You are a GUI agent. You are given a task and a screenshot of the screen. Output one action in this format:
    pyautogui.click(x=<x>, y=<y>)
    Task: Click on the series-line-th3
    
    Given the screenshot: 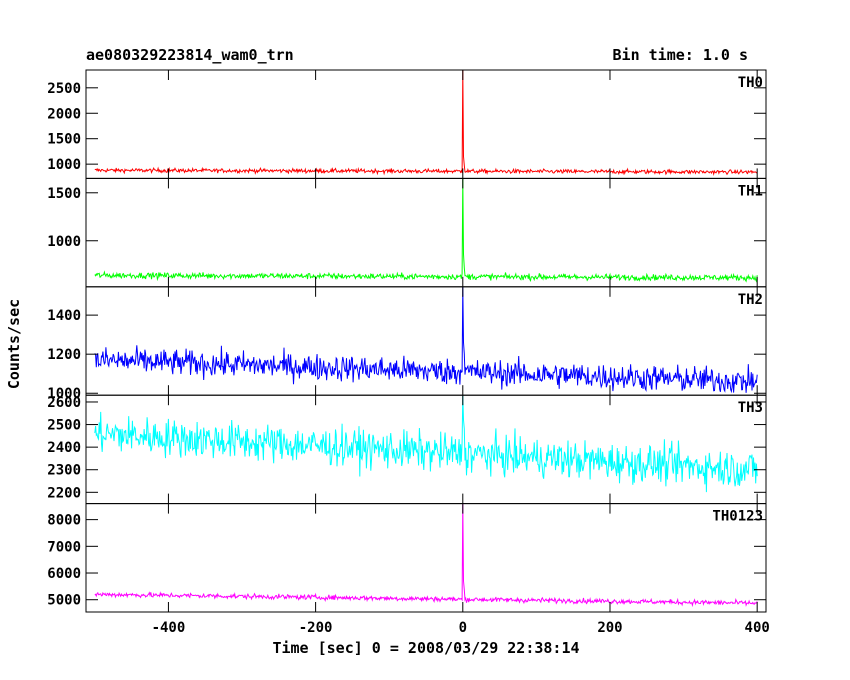 What is the action you would take?
    pyautogui.click(x=426, y=444)
    